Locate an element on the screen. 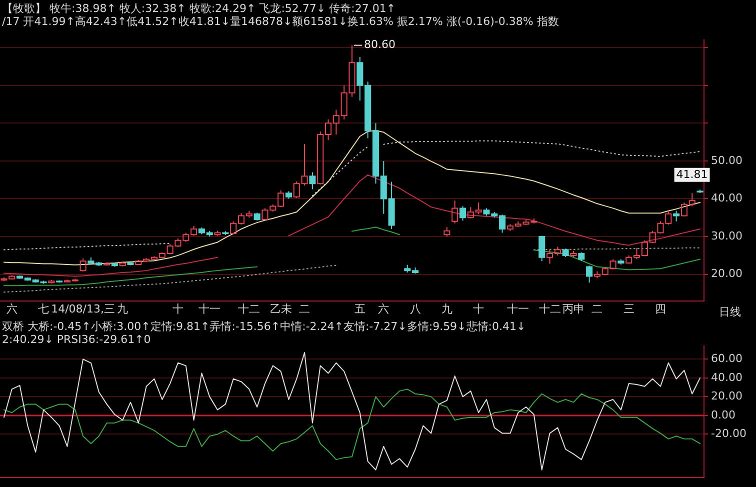 Image resolution: width=756 pixels, height=487 pixels. y-tick-label: 50.00 is located at coordinates (726, 160).